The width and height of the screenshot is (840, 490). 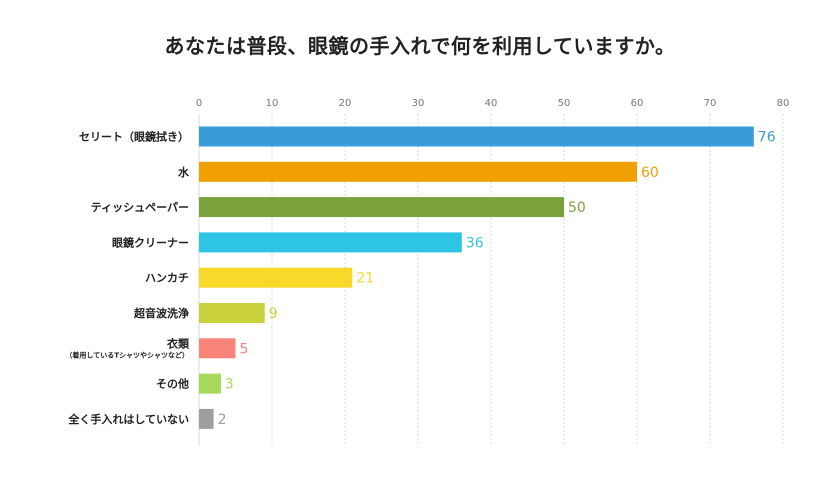 I want to click on data-label: 2, so click(x=222, y=420).